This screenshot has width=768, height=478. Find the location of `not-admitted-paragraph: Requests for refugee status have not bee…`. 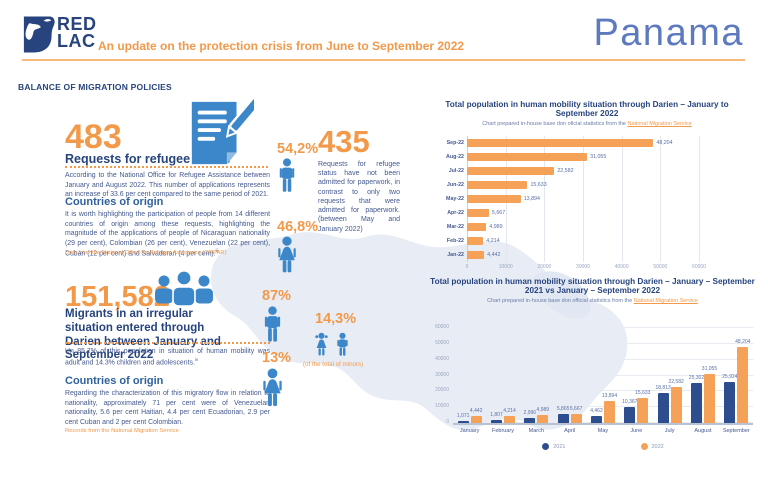

not-admitted-paragraph: Requests for refugee status have not bee… is located at coordinates (359, 197).